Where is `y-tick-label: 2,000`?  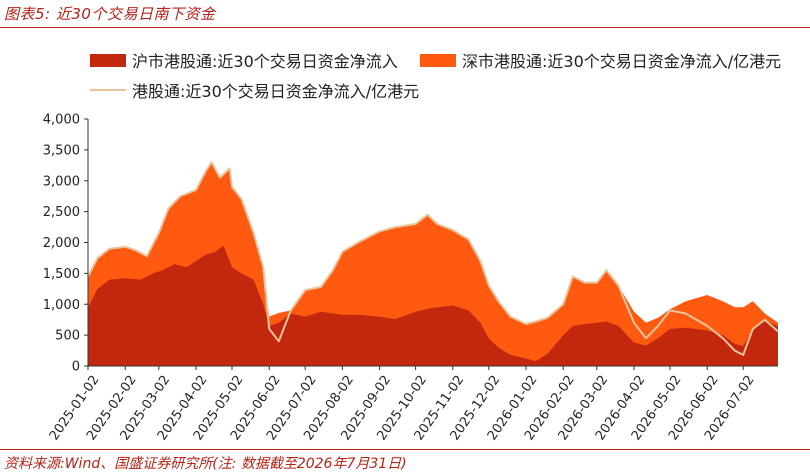 y-tick-label: 2,000 is located at coordinates (61, 243).